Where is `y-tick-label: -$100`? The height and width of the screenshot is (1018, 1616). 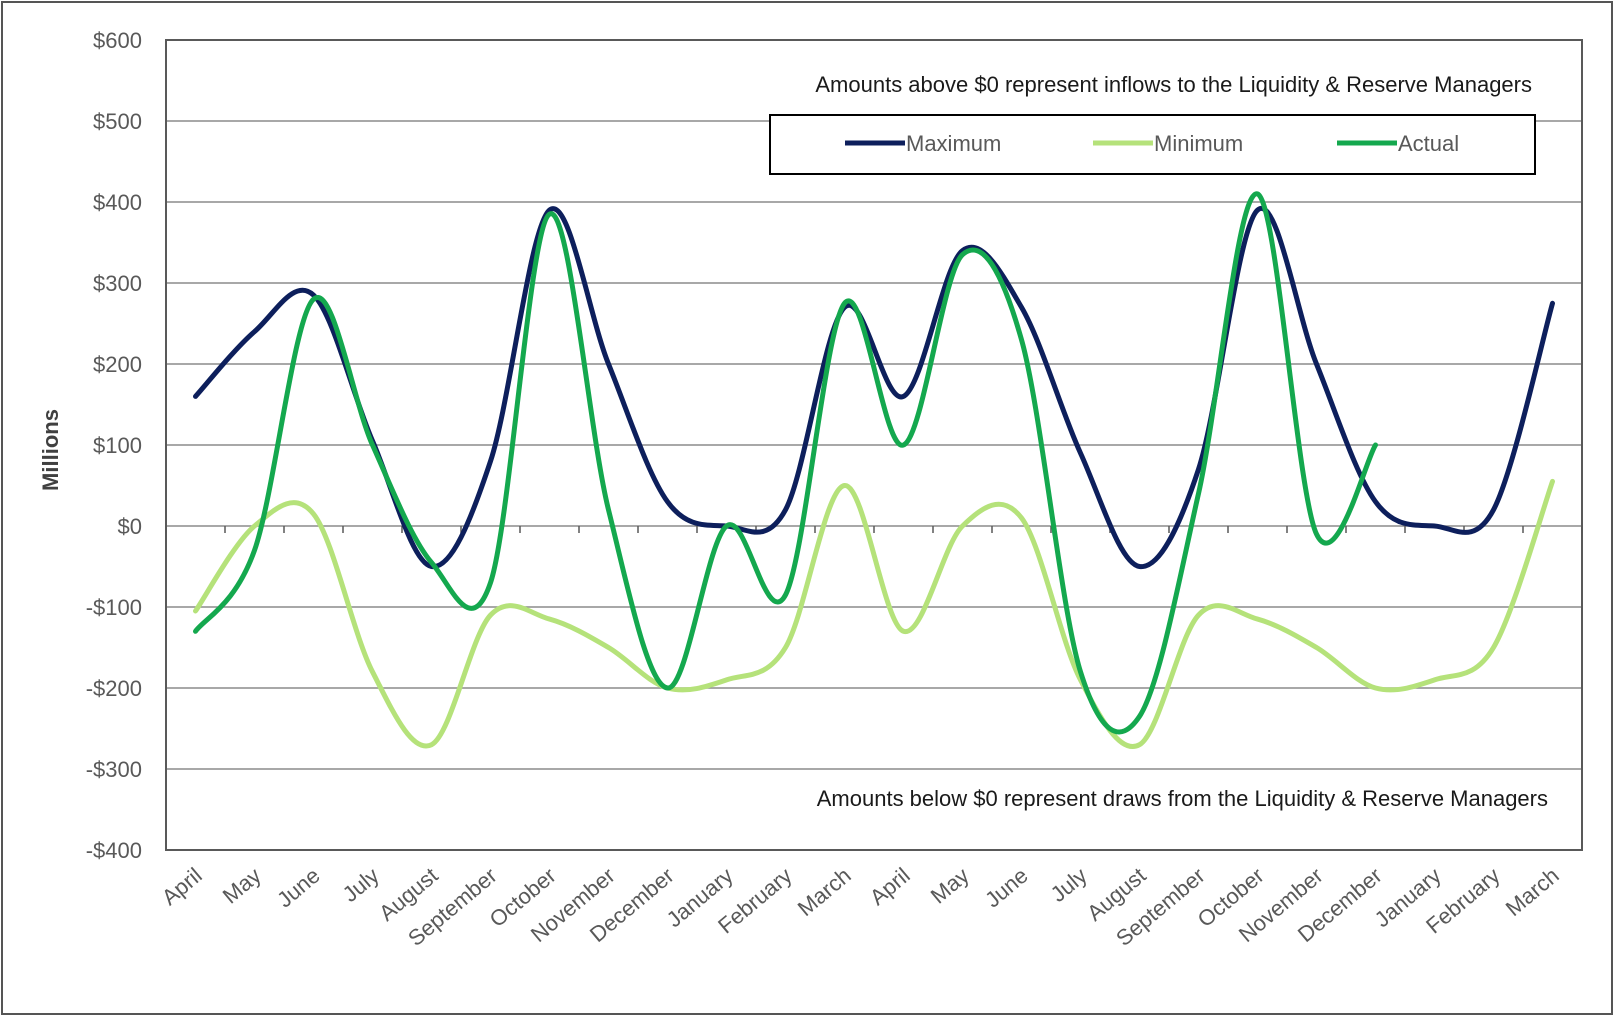 y-tick-label: -$100 is located at coordinates (114, 607).